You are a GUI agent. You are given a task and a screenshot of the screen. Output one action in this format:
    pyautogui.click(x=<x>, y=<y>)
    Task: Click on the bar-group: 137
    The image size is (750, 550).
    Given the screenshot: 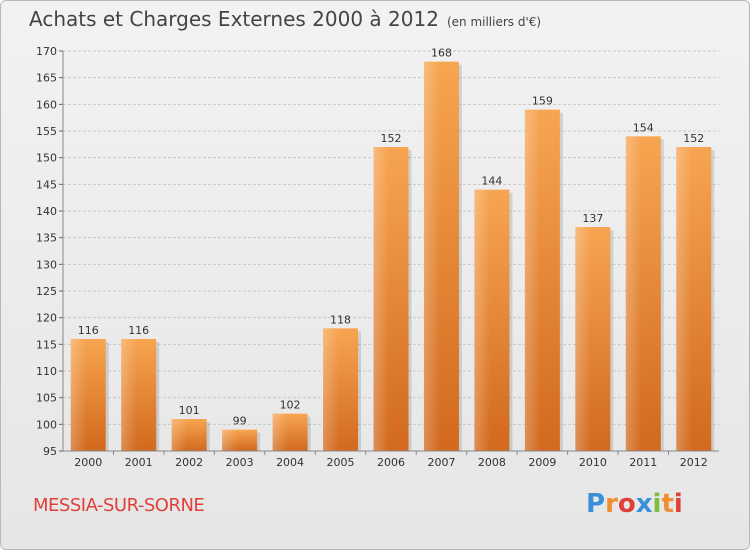 What is the action you would take?
    pyautogui.click(x=594, y=331)
    